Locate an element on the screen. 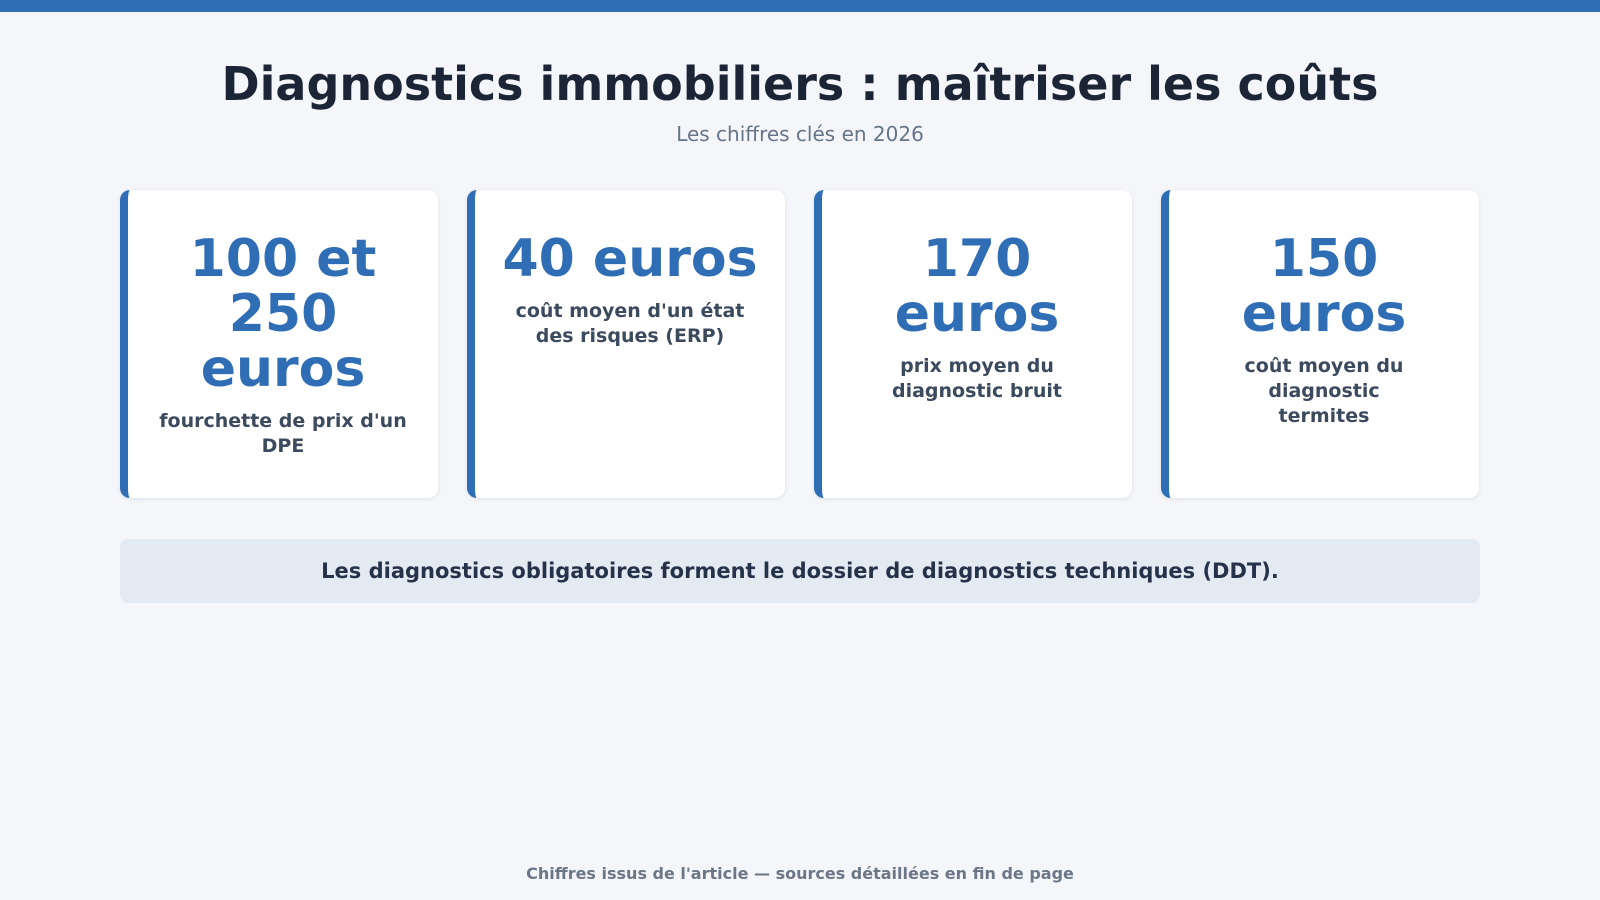 The height and width of the screenshot is (900, 1600). stat-value: 170 euros is located at coordinates (977, 286).